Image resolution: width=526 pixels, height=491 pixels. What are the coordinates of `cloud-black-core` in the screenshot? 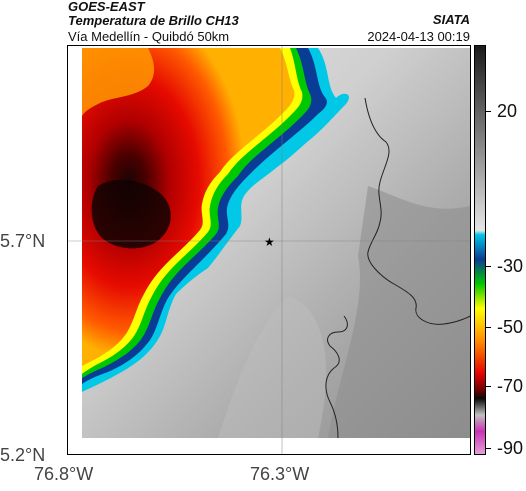 It's located at (131, 214).